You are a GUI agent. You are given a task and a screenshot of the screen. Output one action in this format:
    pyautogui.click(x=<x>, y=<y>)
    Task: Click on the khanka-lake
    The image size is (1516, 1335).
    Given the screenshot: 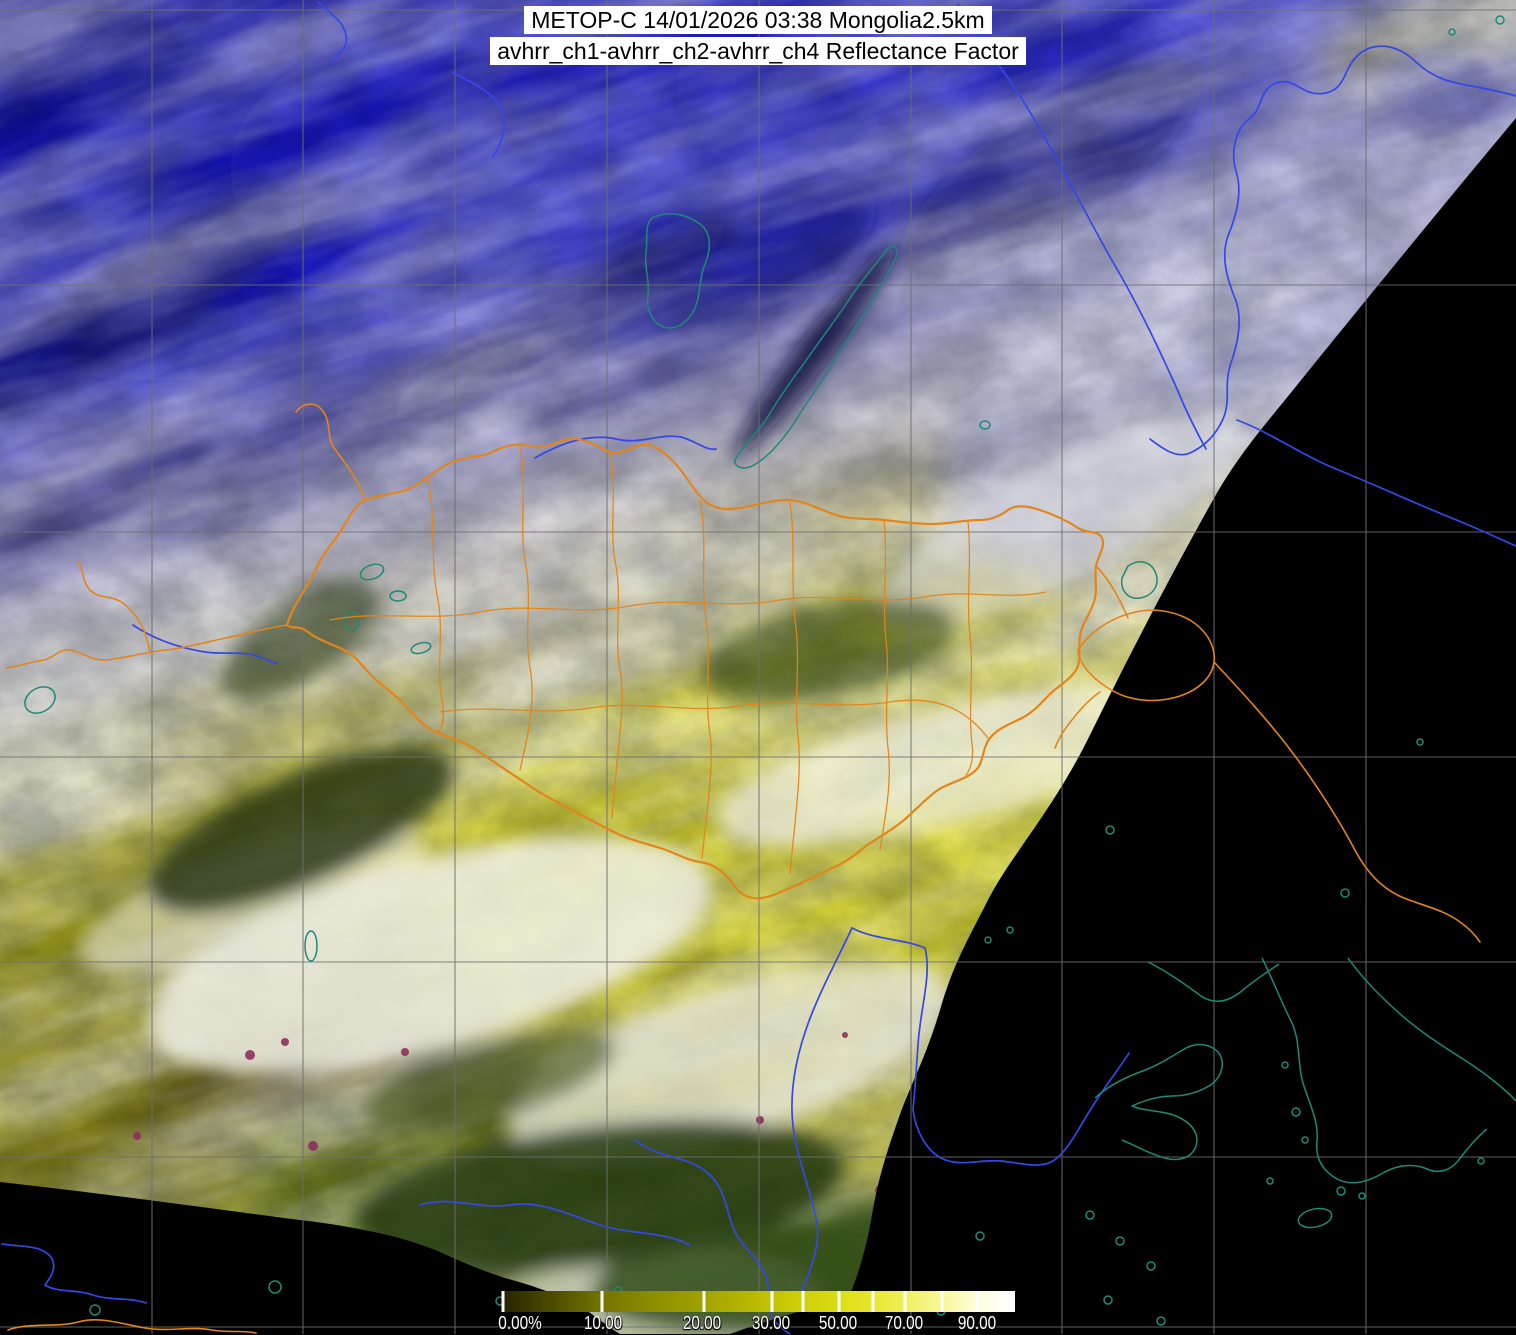 What is the action you would take?
    pyautogui.click(x=1139, y=580)
    